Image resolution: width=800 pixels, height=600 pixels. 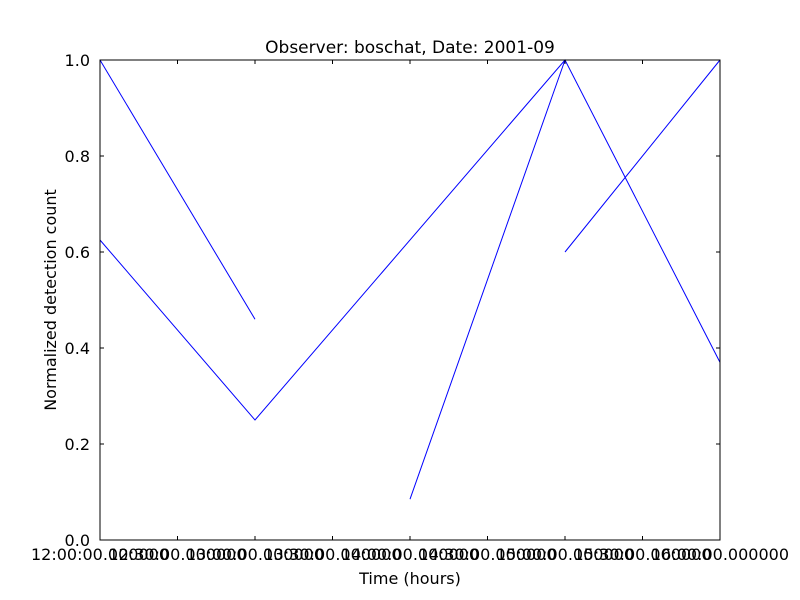 What do you see at coordinates (77, 60) in the screenshot?
I see `y-tick-label: 1.0` at bounding box center [77, 60].